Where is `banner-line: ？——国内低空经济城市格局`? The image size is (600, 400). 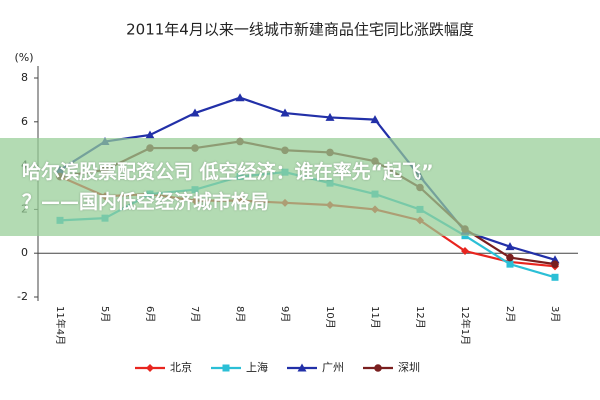 banner-line: ？——国内低空经济城市格局 is located at coordinates (146, 202).